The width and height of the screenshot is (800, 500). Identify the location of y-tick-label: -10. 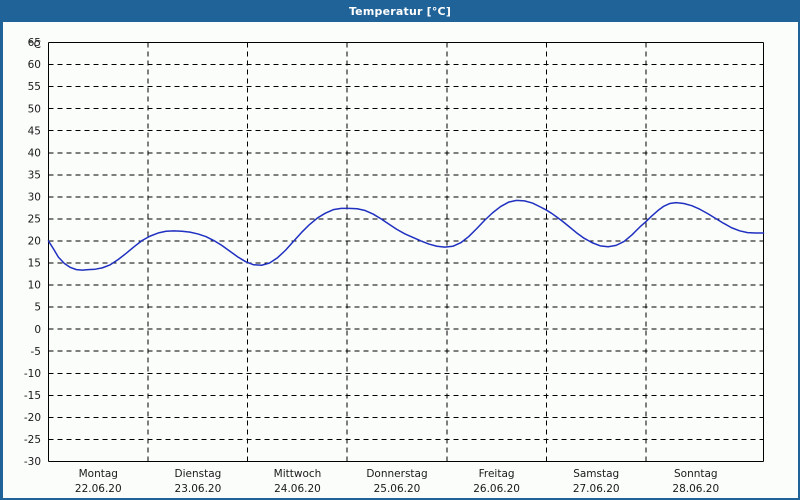
(32, 374).